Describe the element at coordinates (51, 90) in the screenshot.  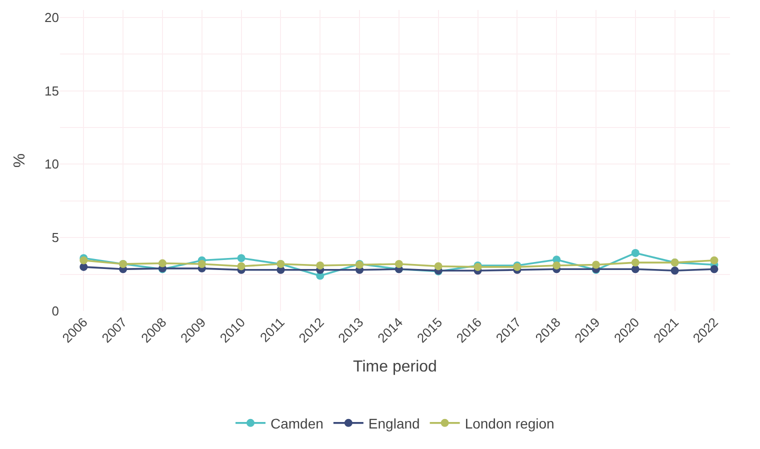
I see `y-tick-label: 15` at that location.